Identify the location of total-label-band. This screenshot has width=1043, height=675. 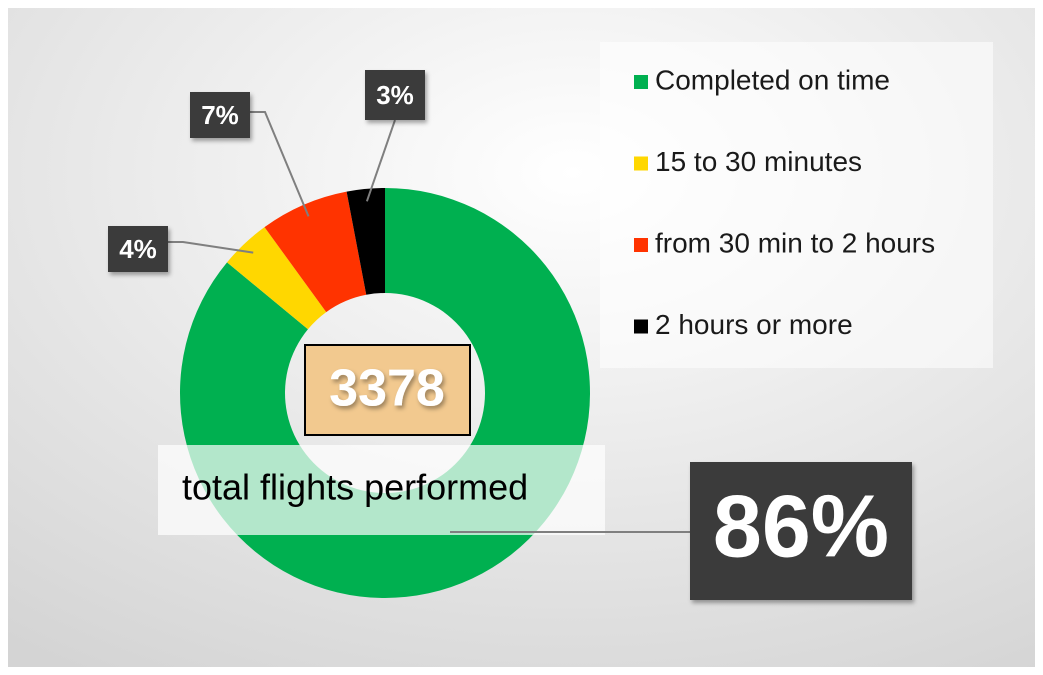
(381, 490).